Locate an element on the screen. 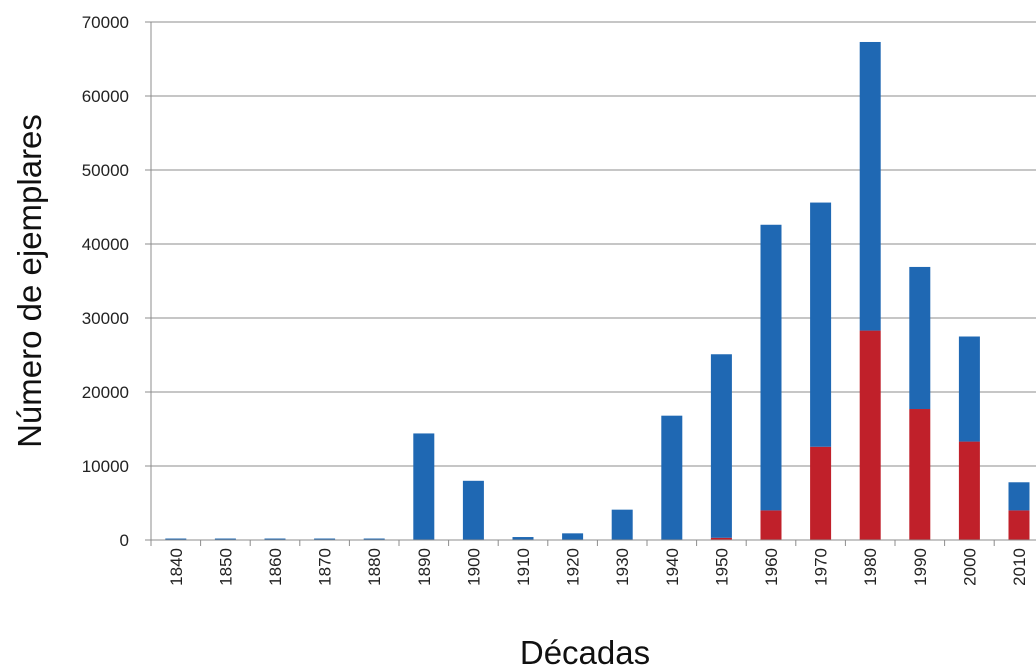 The image size is (1036, 668). x-tick-label: 1900 is located at coordinates (473, 567).